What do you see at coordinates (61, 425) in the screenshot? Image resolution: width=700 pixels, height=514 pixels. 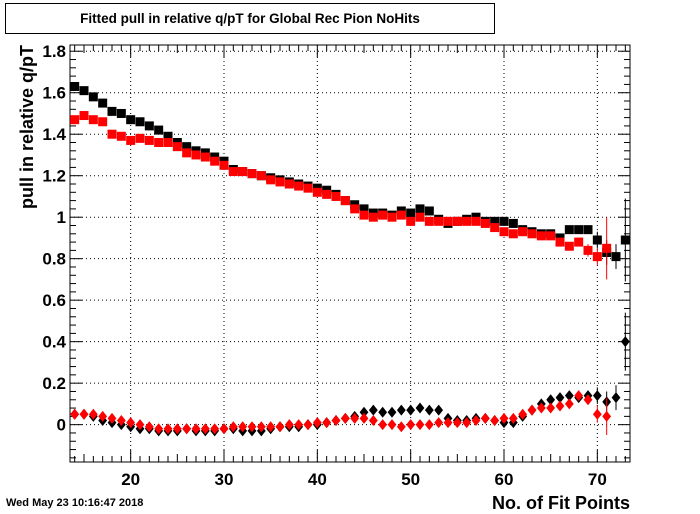 I see `y-tick-label: 0` at bounding box center [61, 425].